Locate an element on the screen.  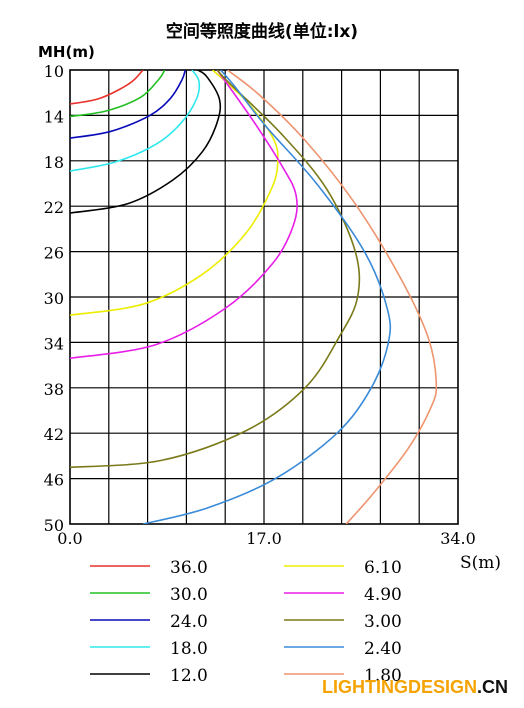
y-tick-labels: 10 14 18 22 26 30 34 38 42 46 50 is located at coordinates (54, 298).